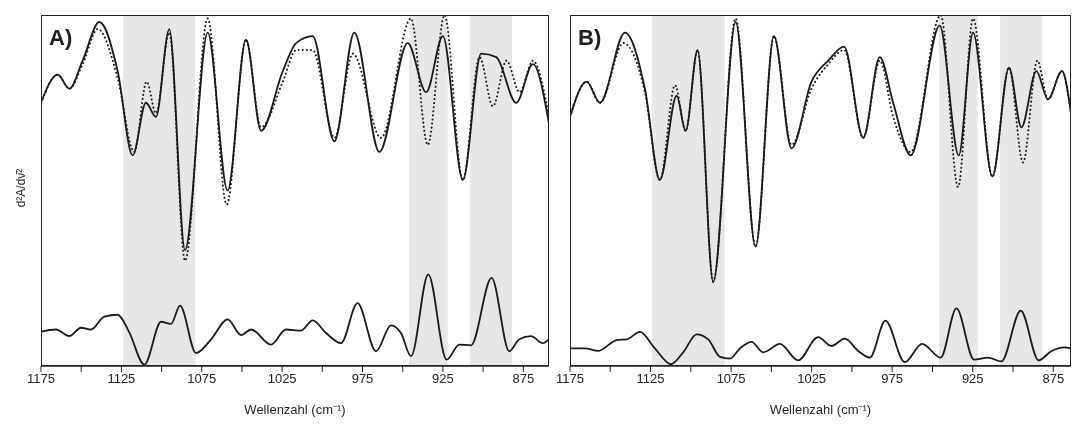 Image resolution: width=1072 pixels, height=426 pixels. What do you see at coordinates (21, 188) in the screenshot?
I see `y-axis-title: d²A/dν̄²` at bounding box center [21, 188].